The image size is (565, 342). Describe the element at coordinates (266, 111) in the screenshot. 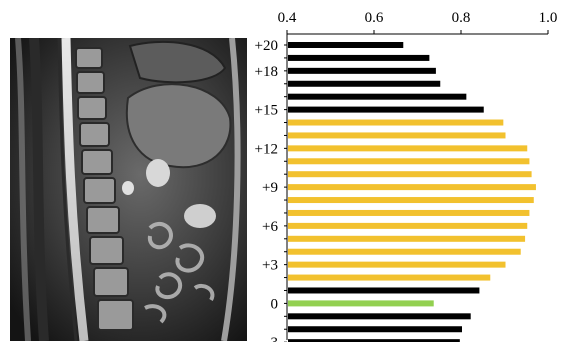

I see `y-tick-label: +15` at that location.